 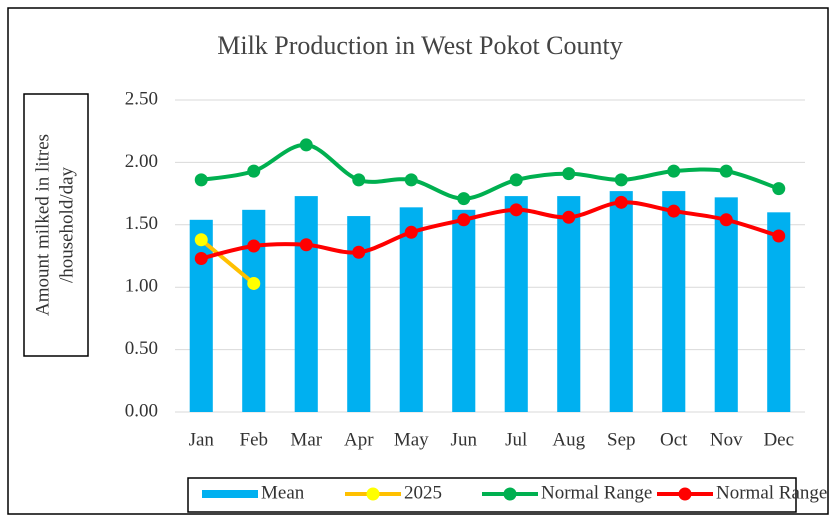 I want to click on line, so click(x=227, y=261).